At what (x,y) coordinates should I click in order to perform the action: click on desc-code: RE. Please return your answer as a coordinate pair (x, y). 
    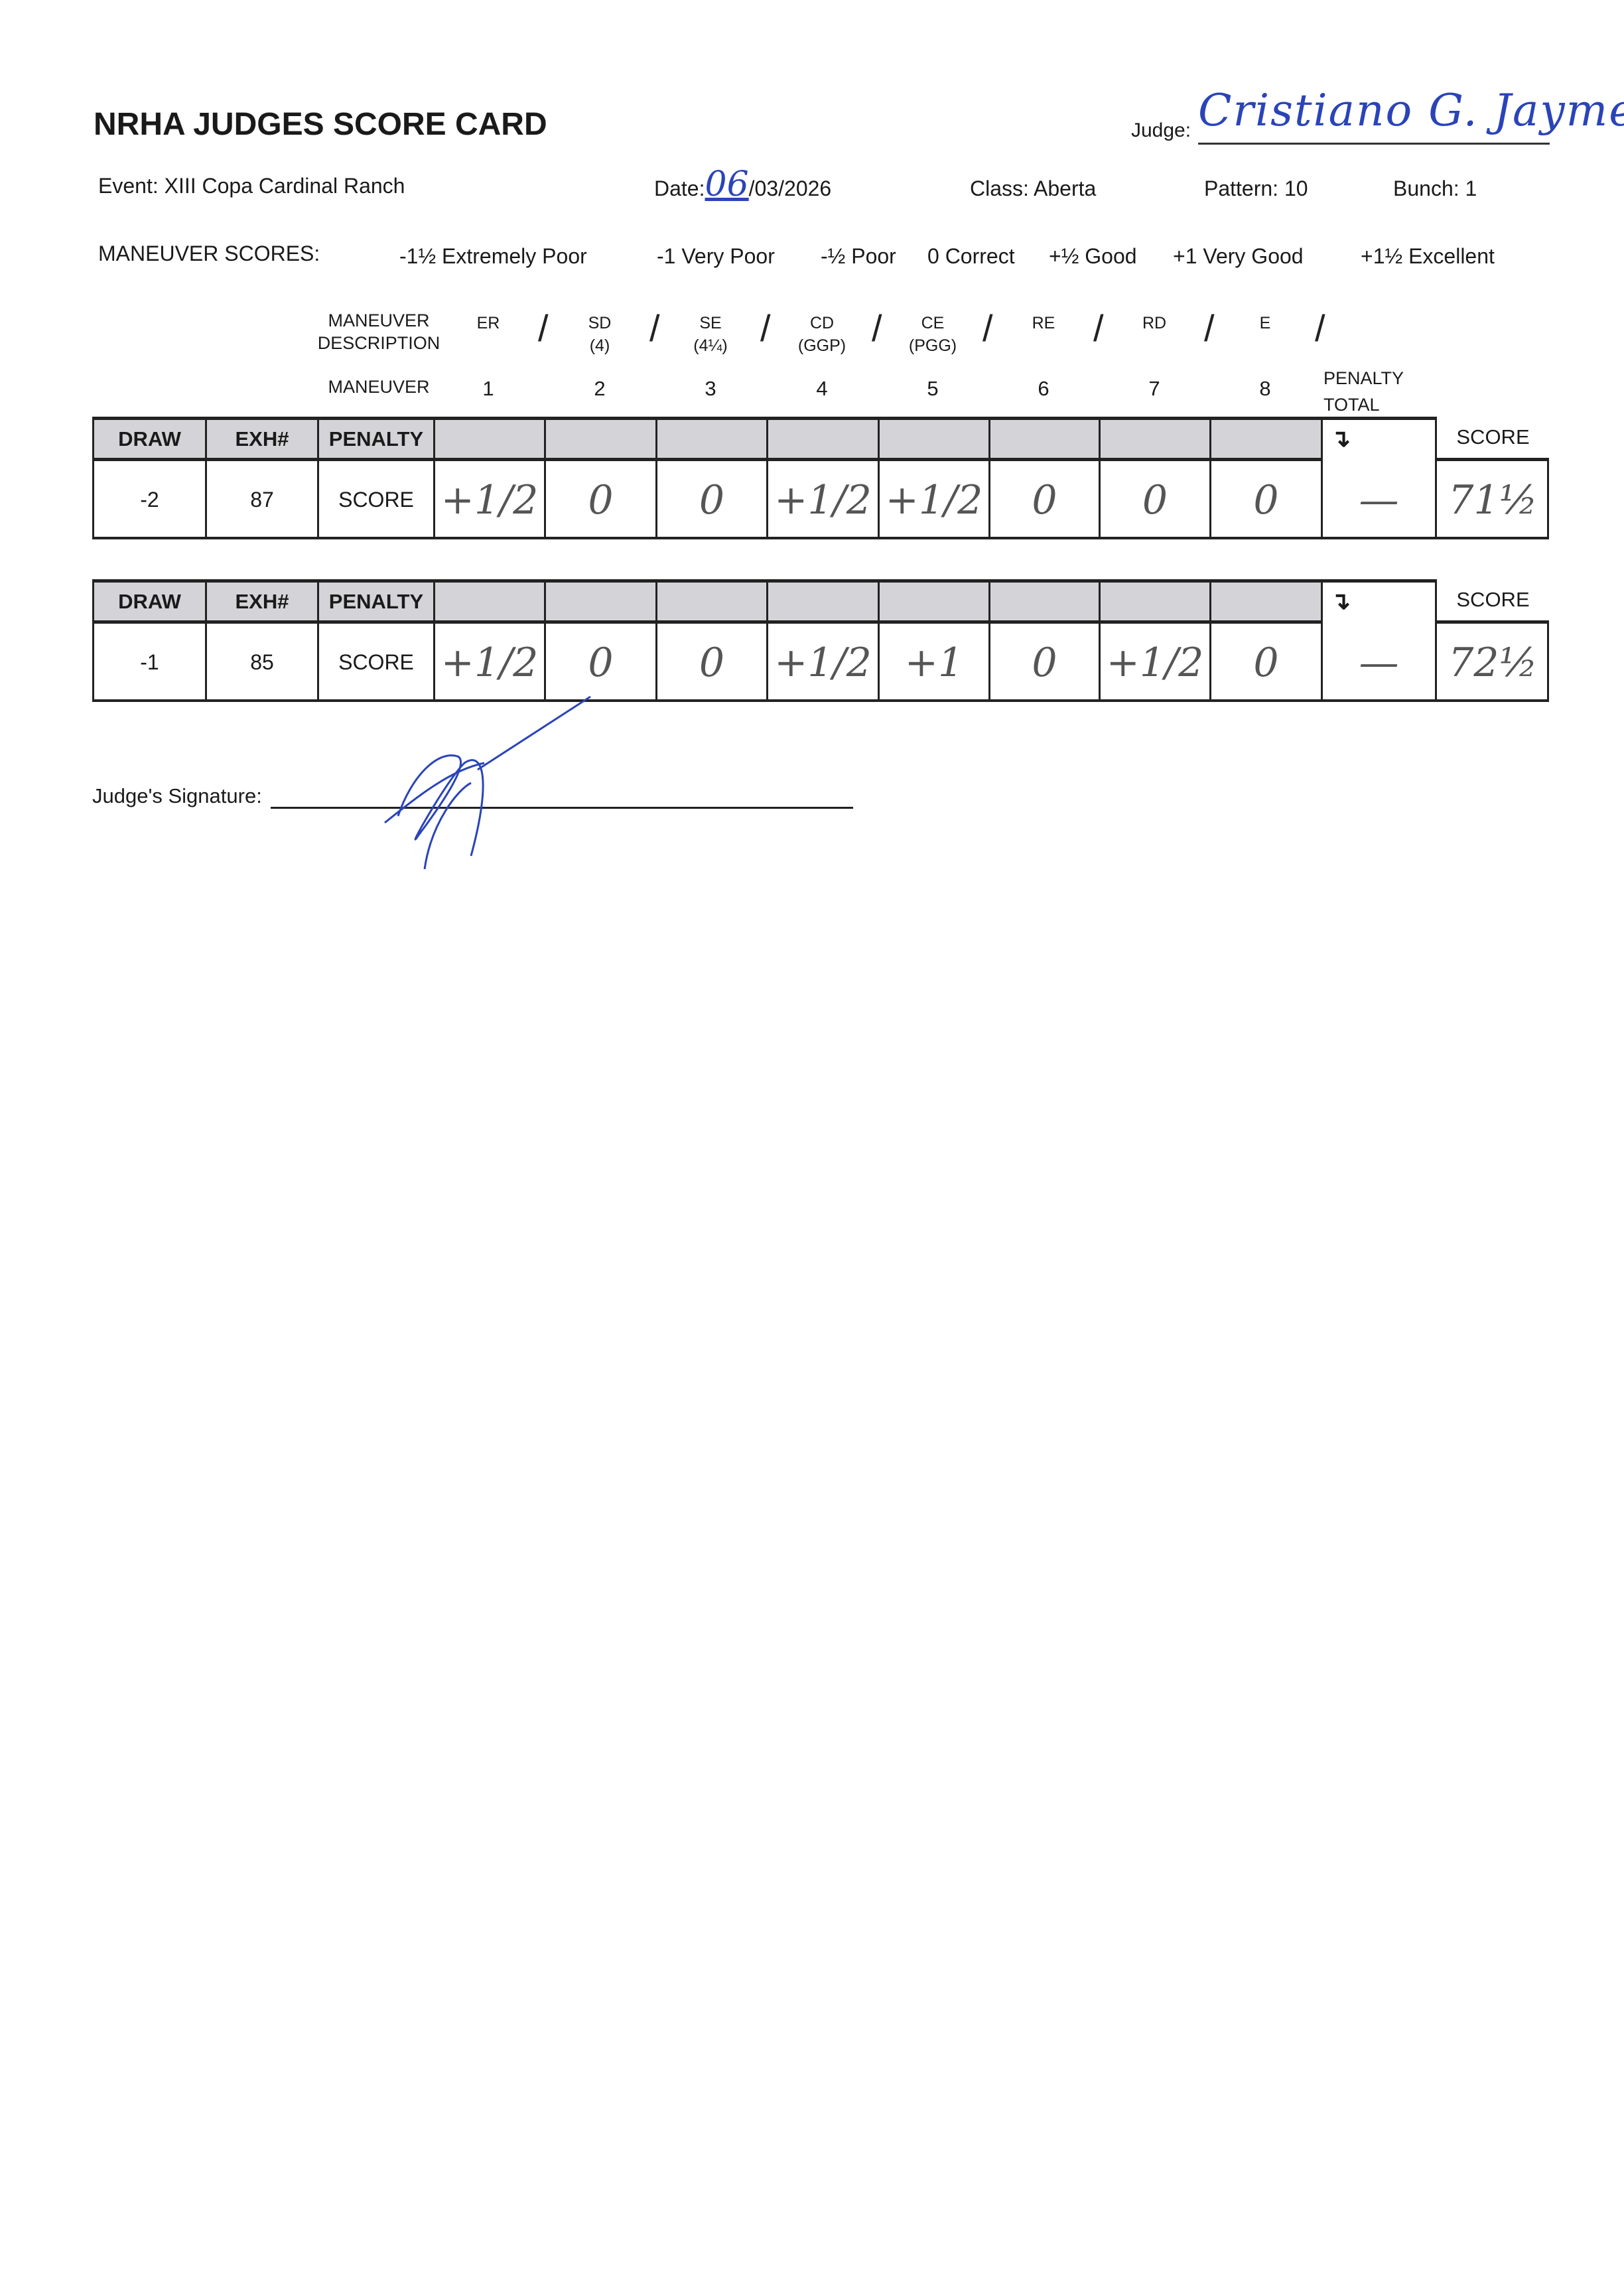
    Looking at the image, I should click on (1043, 323).